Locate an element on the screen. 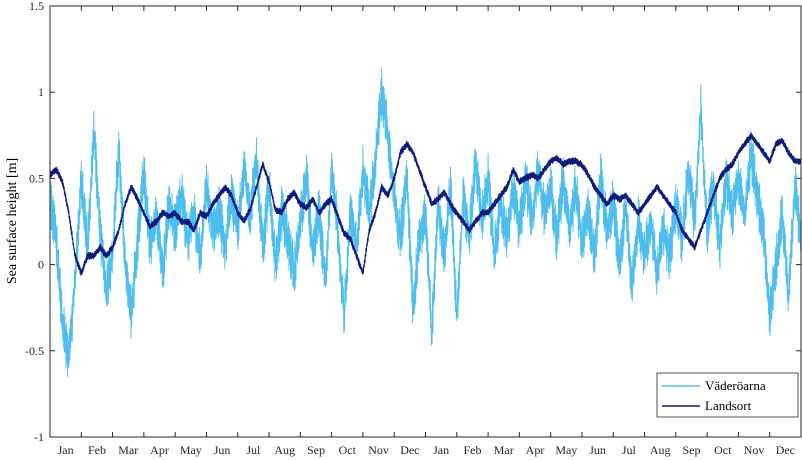  legend-box is located at coordinates (727, 395).